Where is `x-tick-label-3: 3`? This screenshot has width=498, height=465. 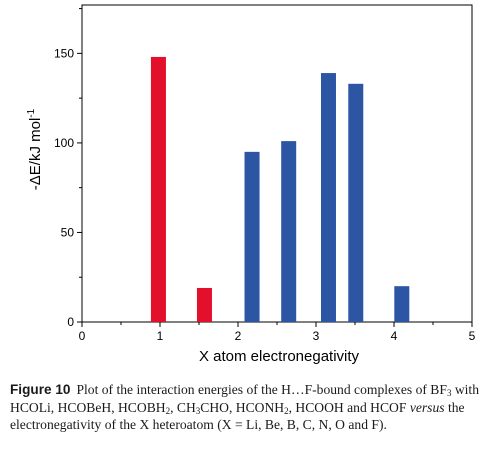
x-tick-label-3: 3 is located at coordinates (316, 336).